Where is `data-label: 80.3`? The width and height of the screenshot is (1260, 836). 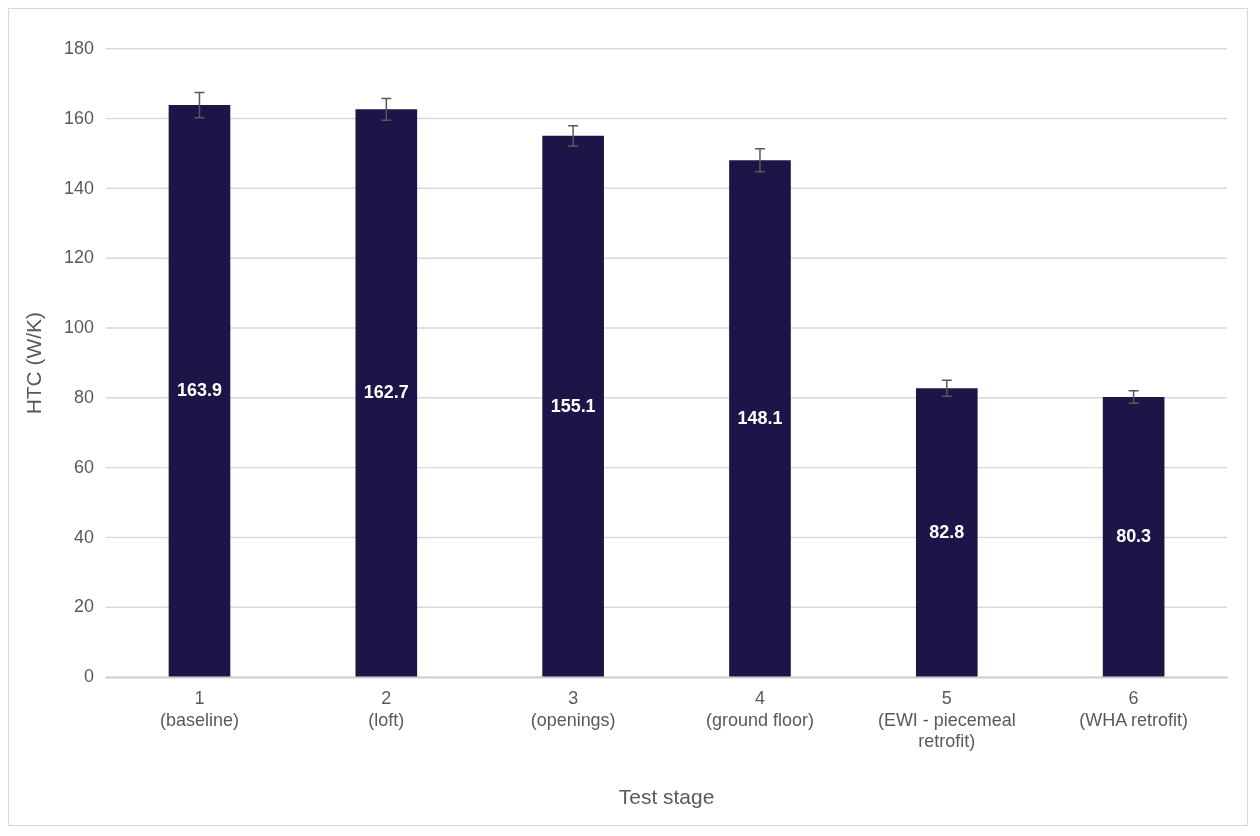 data-label: 80.3 is located at coordinates (1134, 536).